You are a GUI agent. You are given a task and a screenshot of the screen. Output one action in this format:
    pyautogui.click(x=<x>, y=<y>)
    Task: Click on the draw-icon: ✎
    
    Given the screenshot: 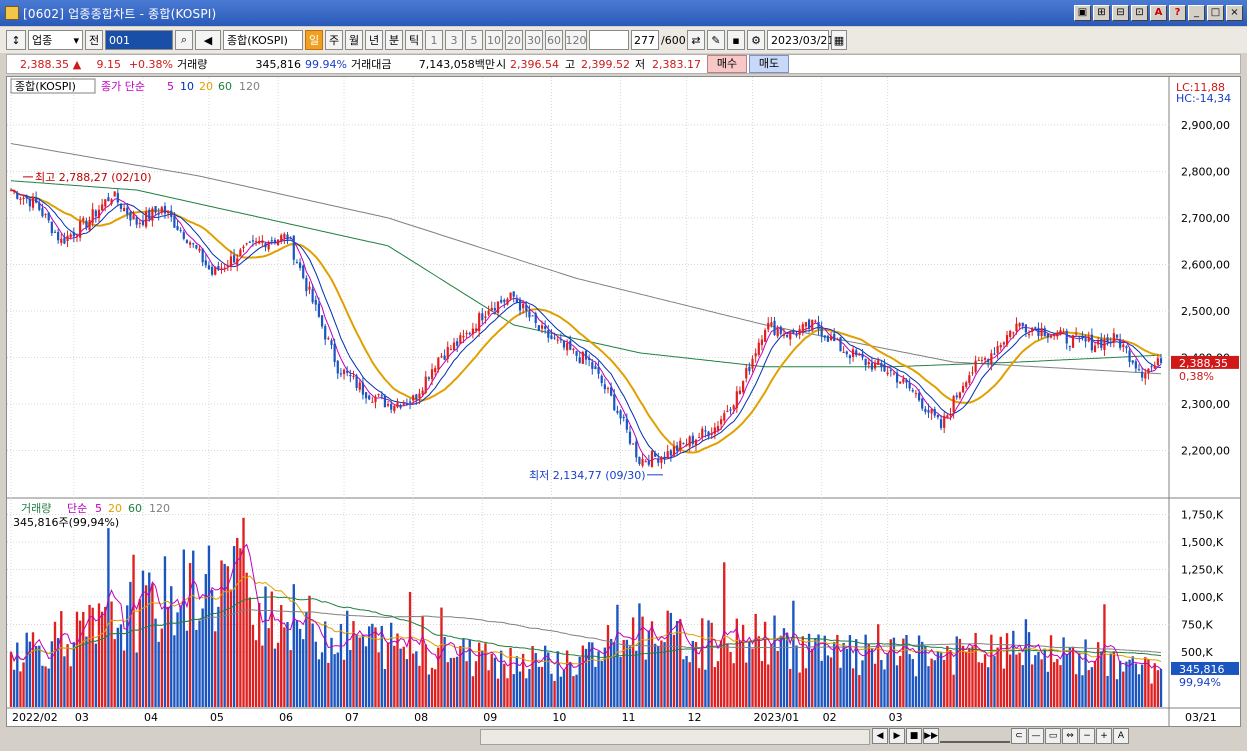 What is the action you would take?
    pyautogui.click(x=716, y=40)
    